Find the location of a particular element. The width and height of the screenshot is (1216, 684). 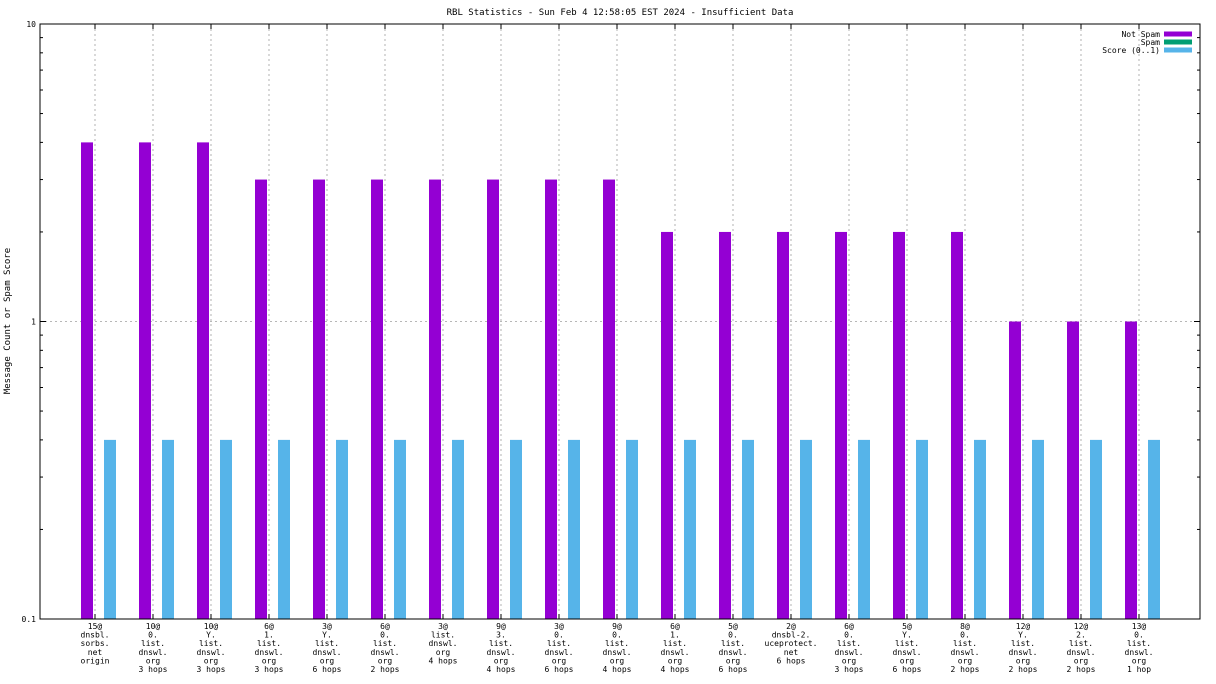

x-tick-label-line: 1. is located at coordinates (269, 635).